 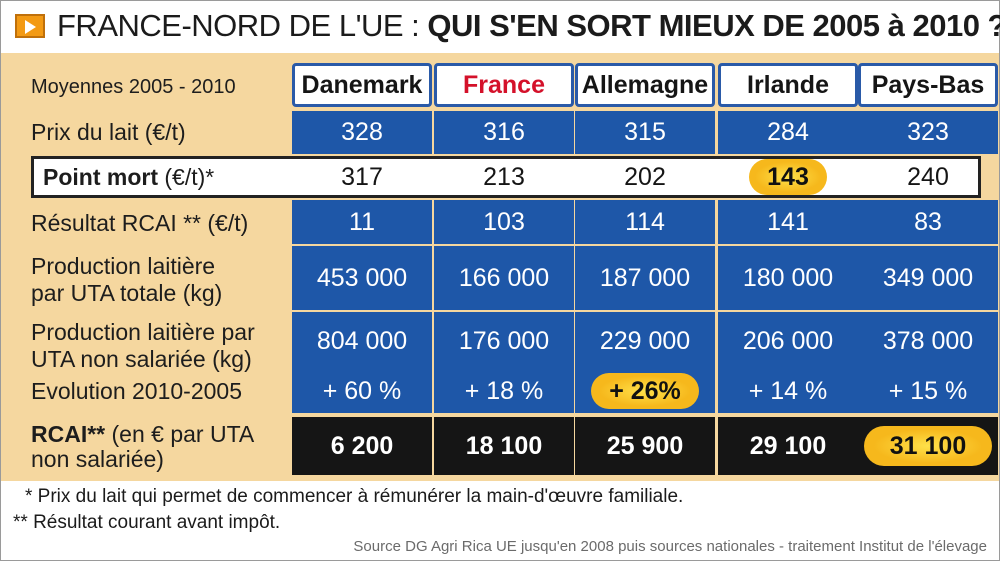 I want to click on table-cell-prod_non_sal: 176 000, so click(x=504, y=341).